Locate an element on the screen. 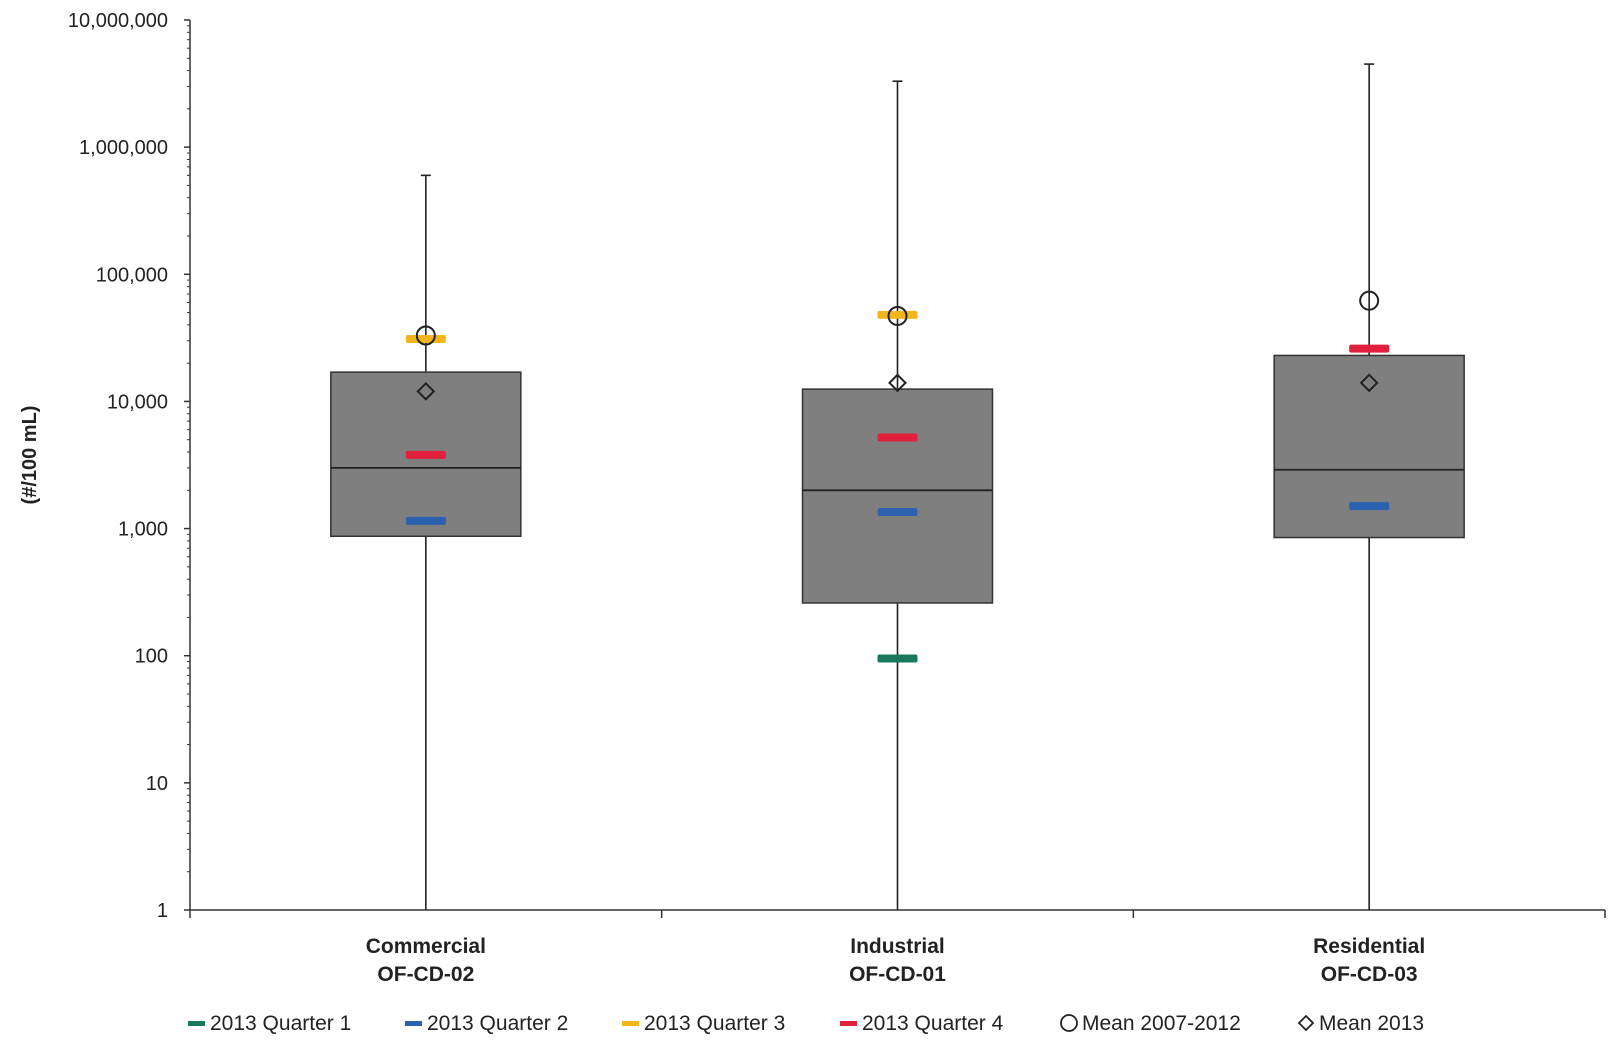 Image resolution: width=1611 pixels, height=1050 pixels. y-axis-label: (#/100 mL) is located at coordinates (30, 455).